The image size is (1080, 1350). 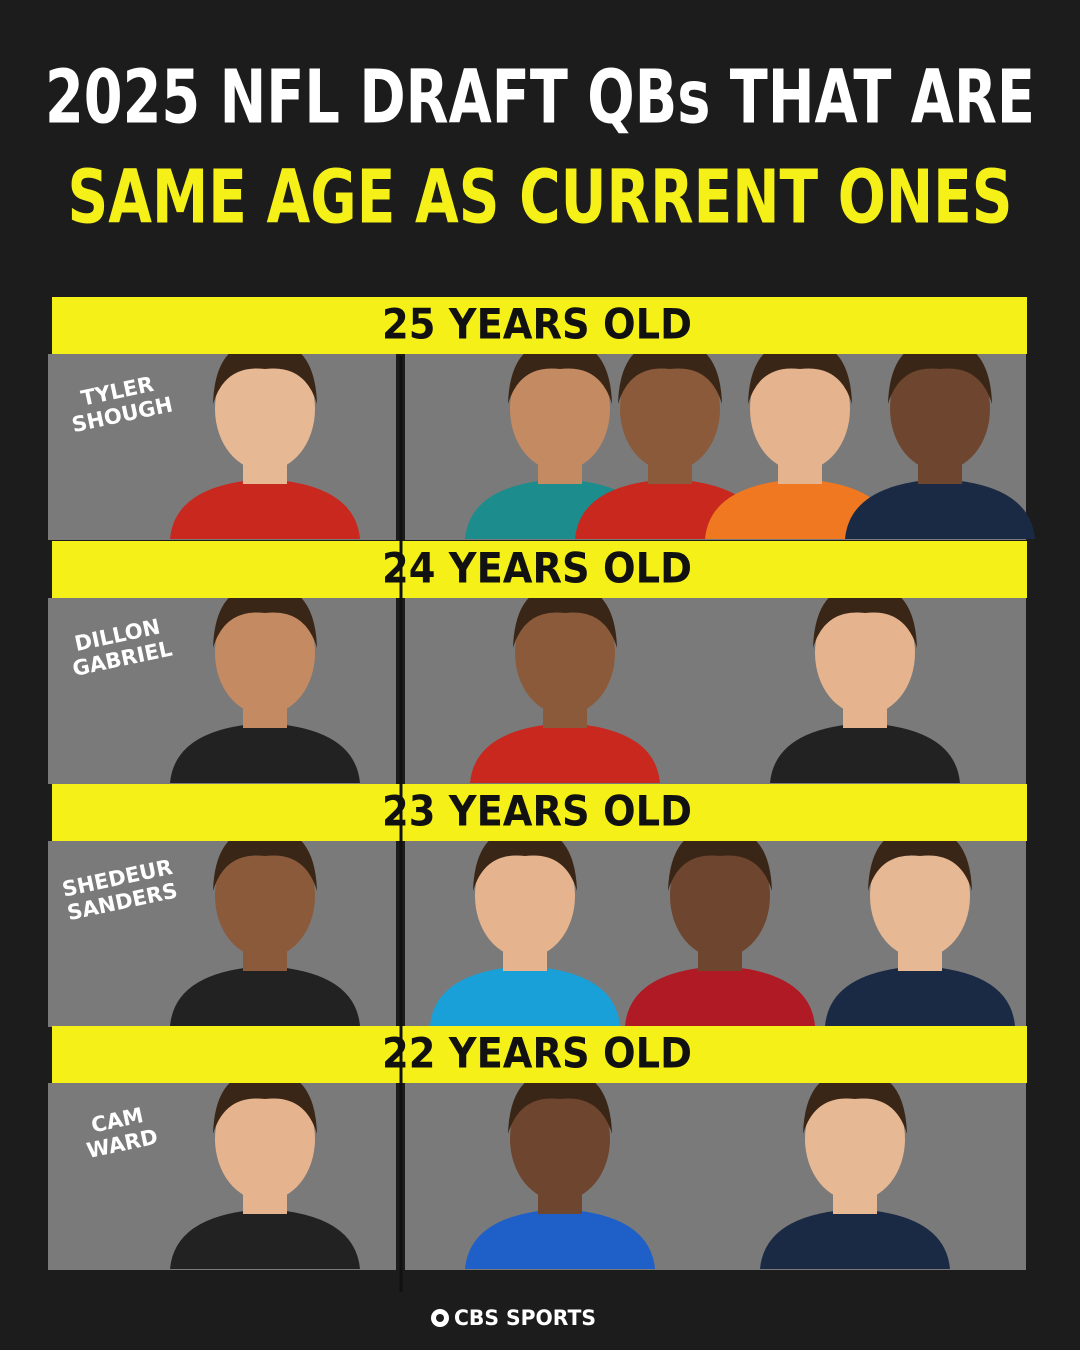 What do you see at coordinates (537, 811) in the screenshot?
I see `age-label: 23 YEARS OLD` at bounding box center [537, 811].